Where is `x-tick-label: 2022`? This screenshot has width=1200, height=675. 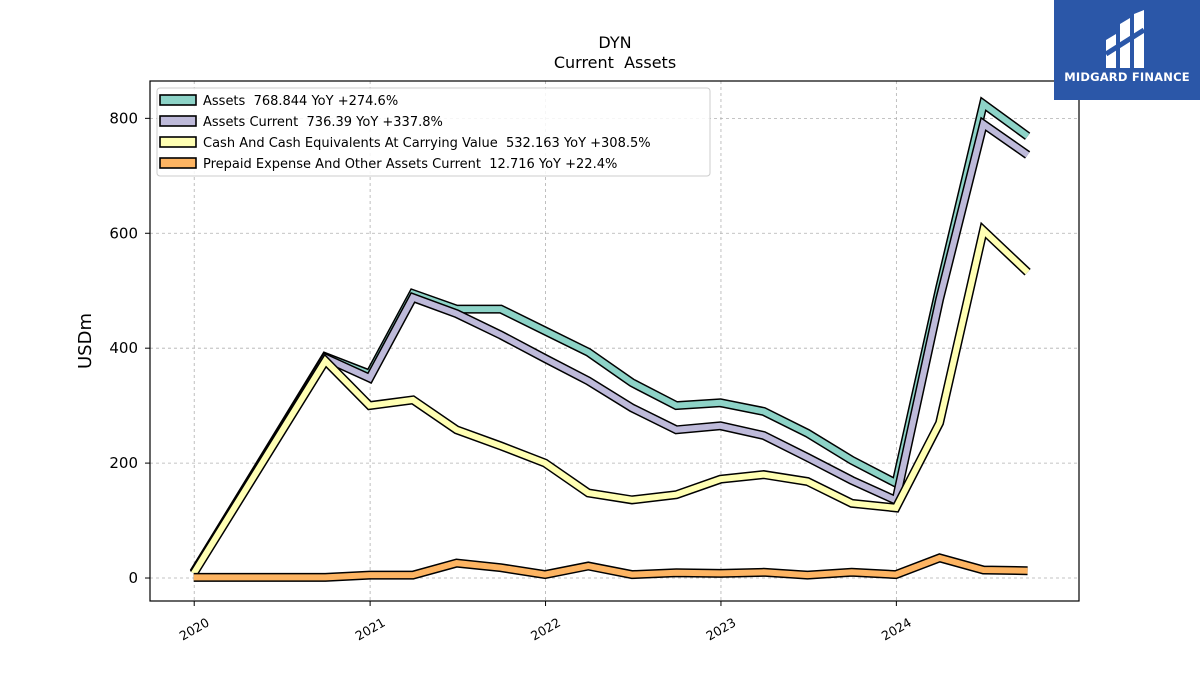 x-tick-label: 2022 is located at coordinates (545, 629).